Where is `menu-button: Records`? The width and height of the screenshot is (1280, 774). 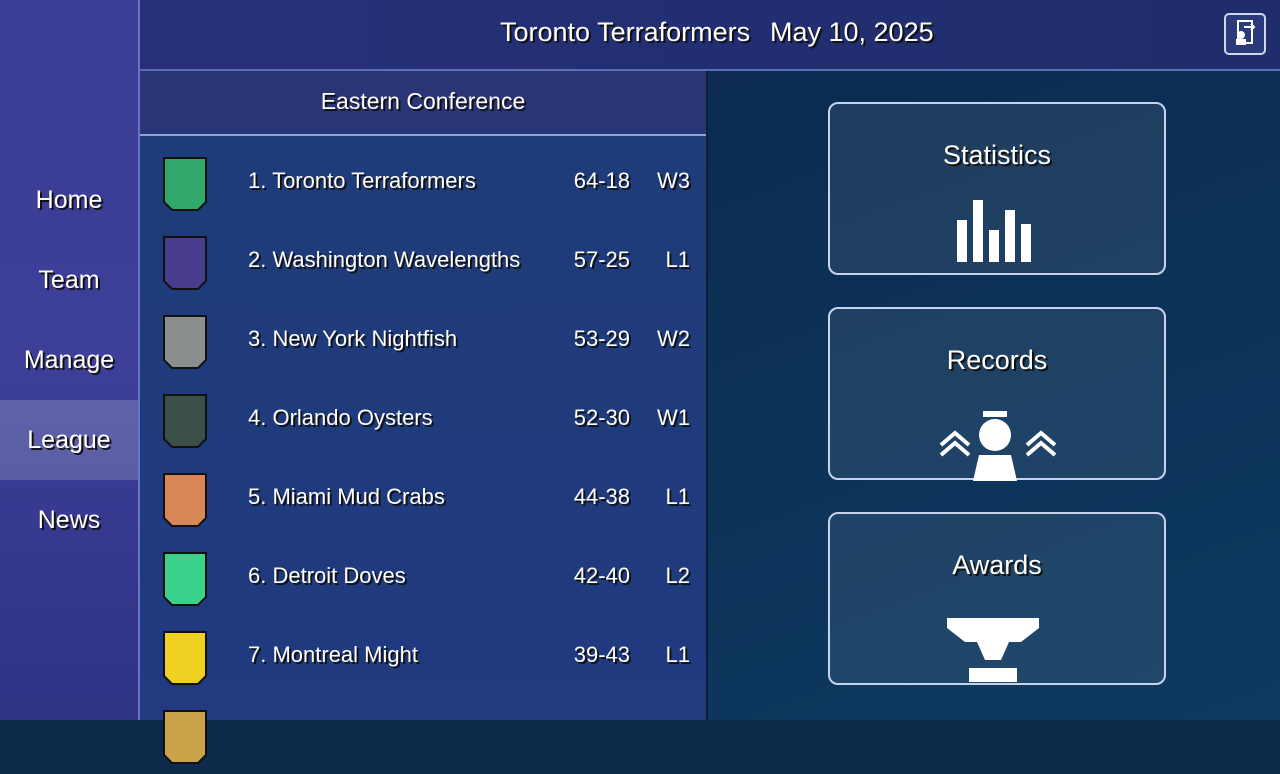
menu-button: Records is located at coordinates (997, 394).